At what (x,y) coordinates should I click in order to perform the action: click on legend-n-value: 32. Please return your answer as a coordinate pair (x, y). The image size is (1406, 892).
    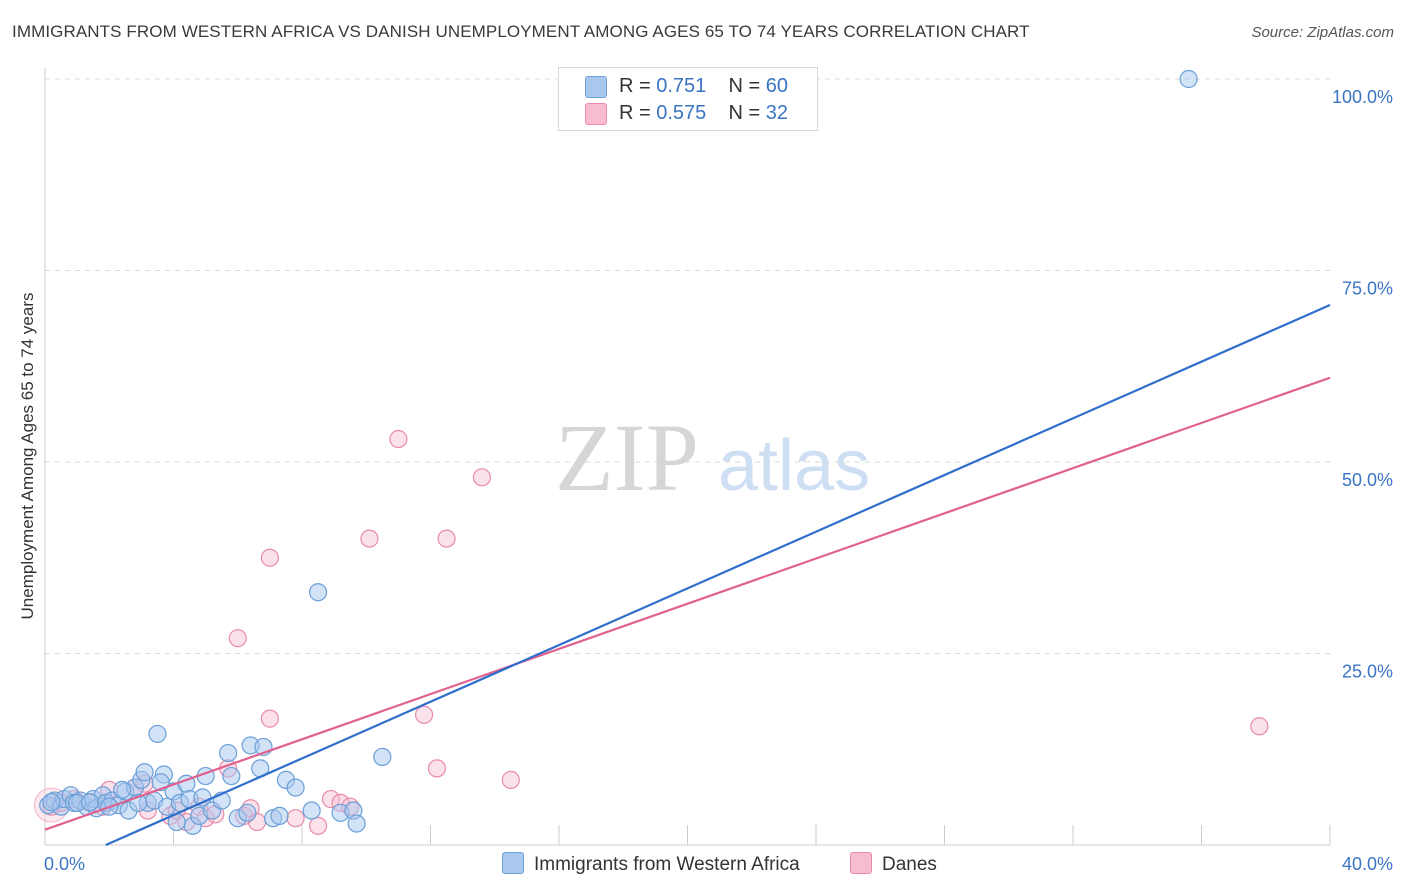
    Looking at the image, I should click on (777, 113).